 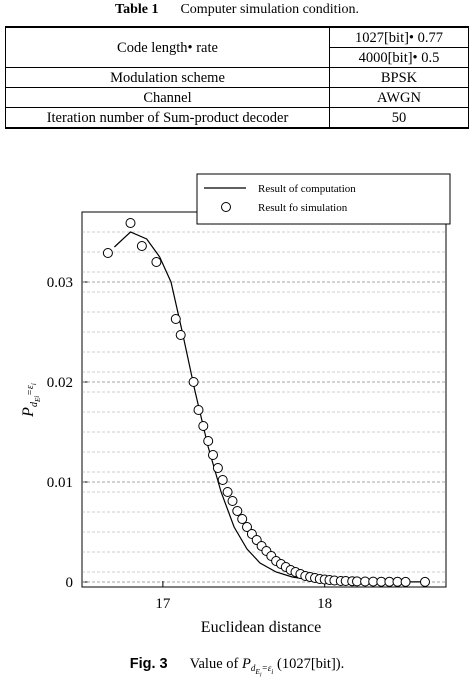 I want to click on caption-symbol: P, so click(x=246, y=664).